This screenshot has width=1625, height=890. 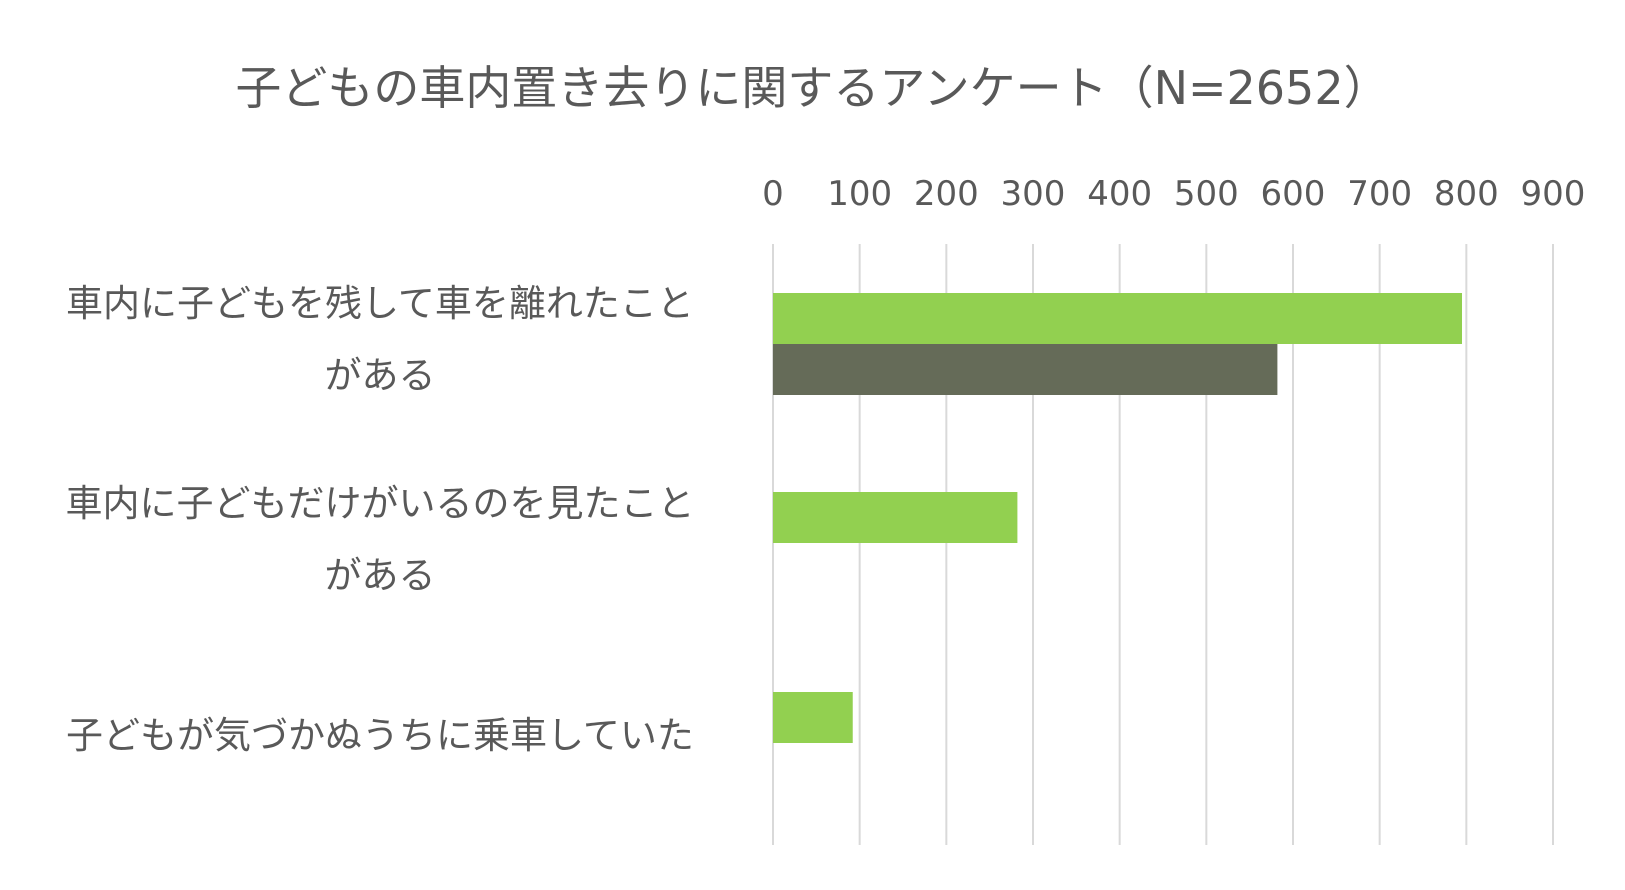 I want to click on x-tick-label: 100, so click(x=859, y=194).